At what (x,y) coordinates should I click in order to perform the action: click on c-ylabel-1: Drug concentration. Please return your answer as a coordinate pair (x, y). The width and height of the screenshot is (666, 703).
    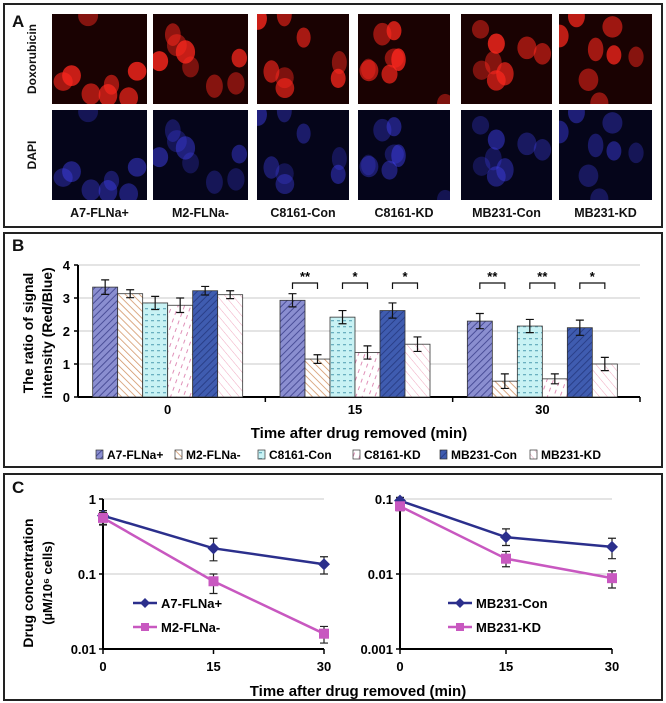
    Looking at the image, I should click on (28, 582).